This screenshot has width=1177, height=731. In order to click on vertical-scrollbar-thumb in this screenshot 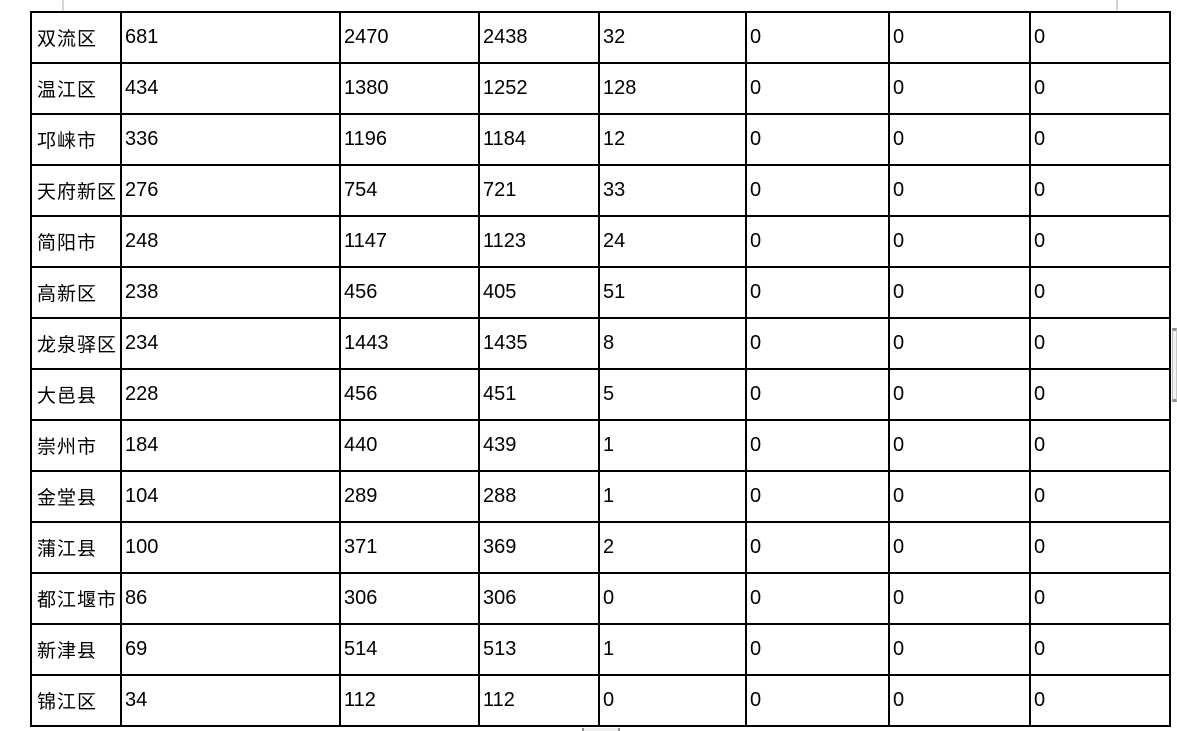, I will do `click(1174, 365)`.